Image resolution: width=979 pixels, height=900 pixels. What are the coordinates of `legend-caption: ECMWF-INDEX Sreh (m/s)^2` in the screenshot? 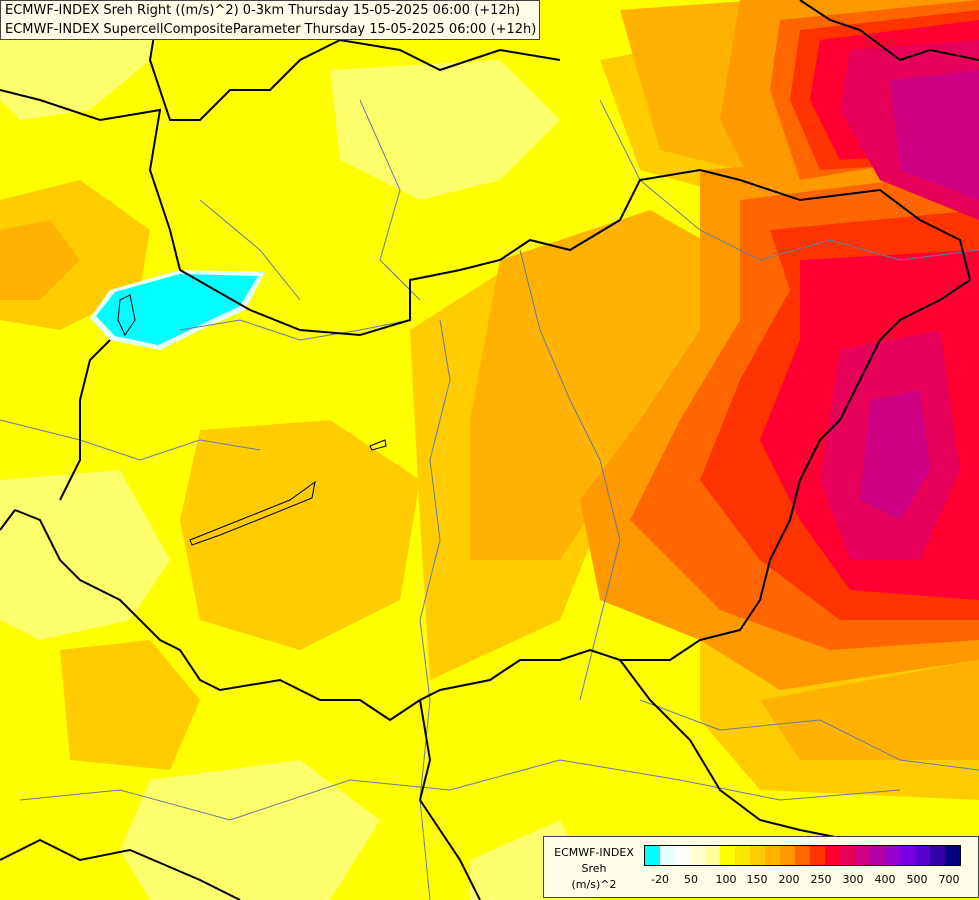 It's located at (594, 869).